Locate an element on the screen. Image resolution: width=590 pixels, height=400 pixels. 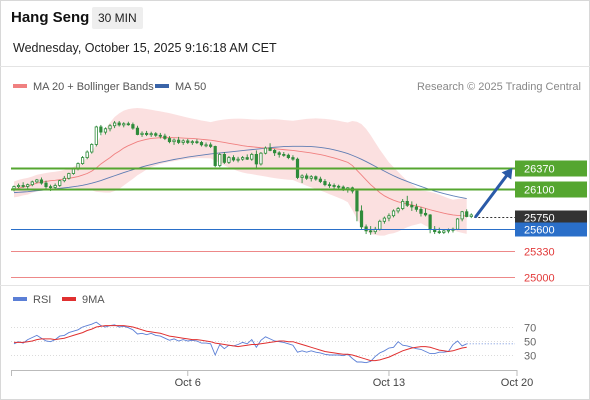
pivot-label: 25600 is located at coordinates (539, 231).